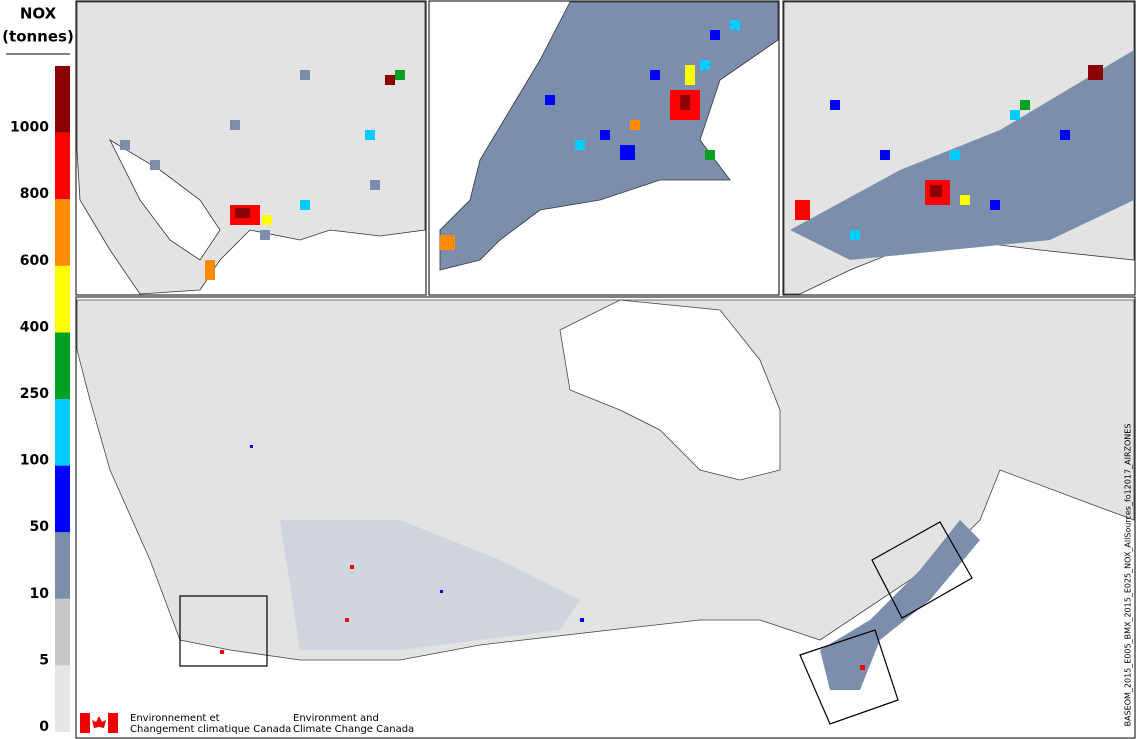  What do you see at coordinates (34, 461) in the screenshot?
I see `scale-label: 100` at bounding box center [34, 461].